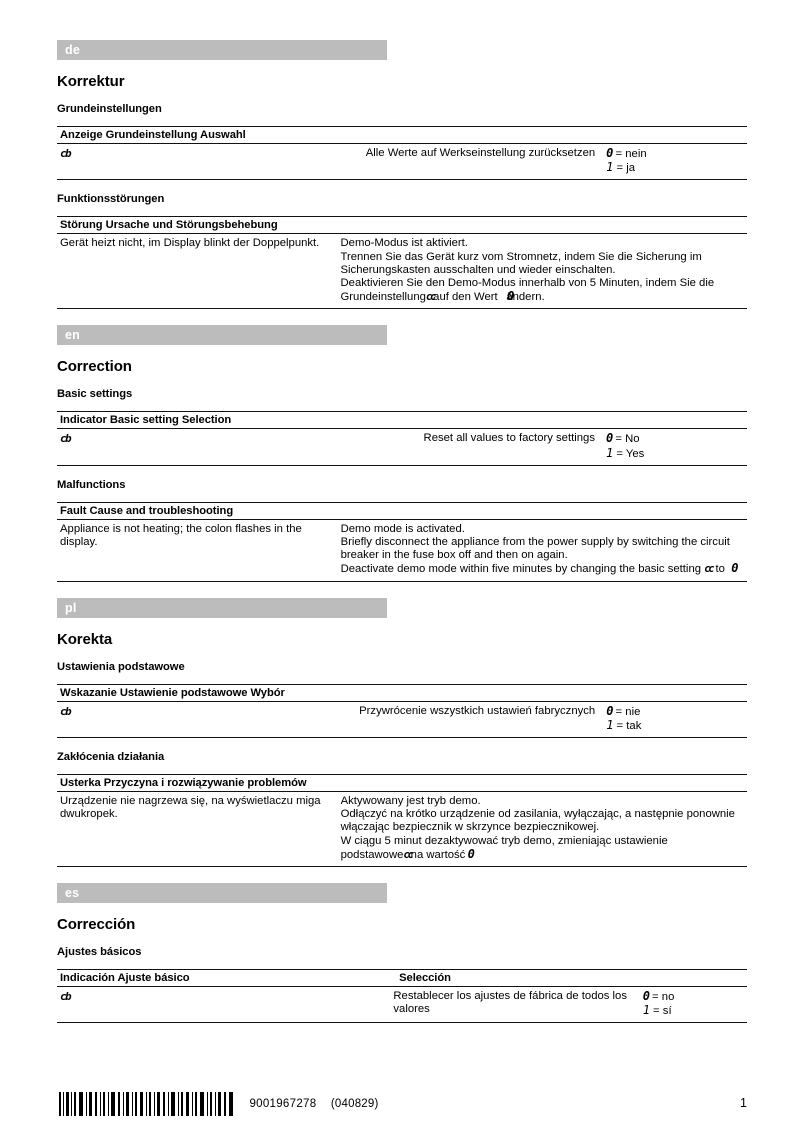 This screenshot has height=1134, width=802. What do you see at coordinates (132, 978) in the screenshot?
I see `settings-table-header-left-es: Indicación Ajuste básico` at bounding box center [132, 978].